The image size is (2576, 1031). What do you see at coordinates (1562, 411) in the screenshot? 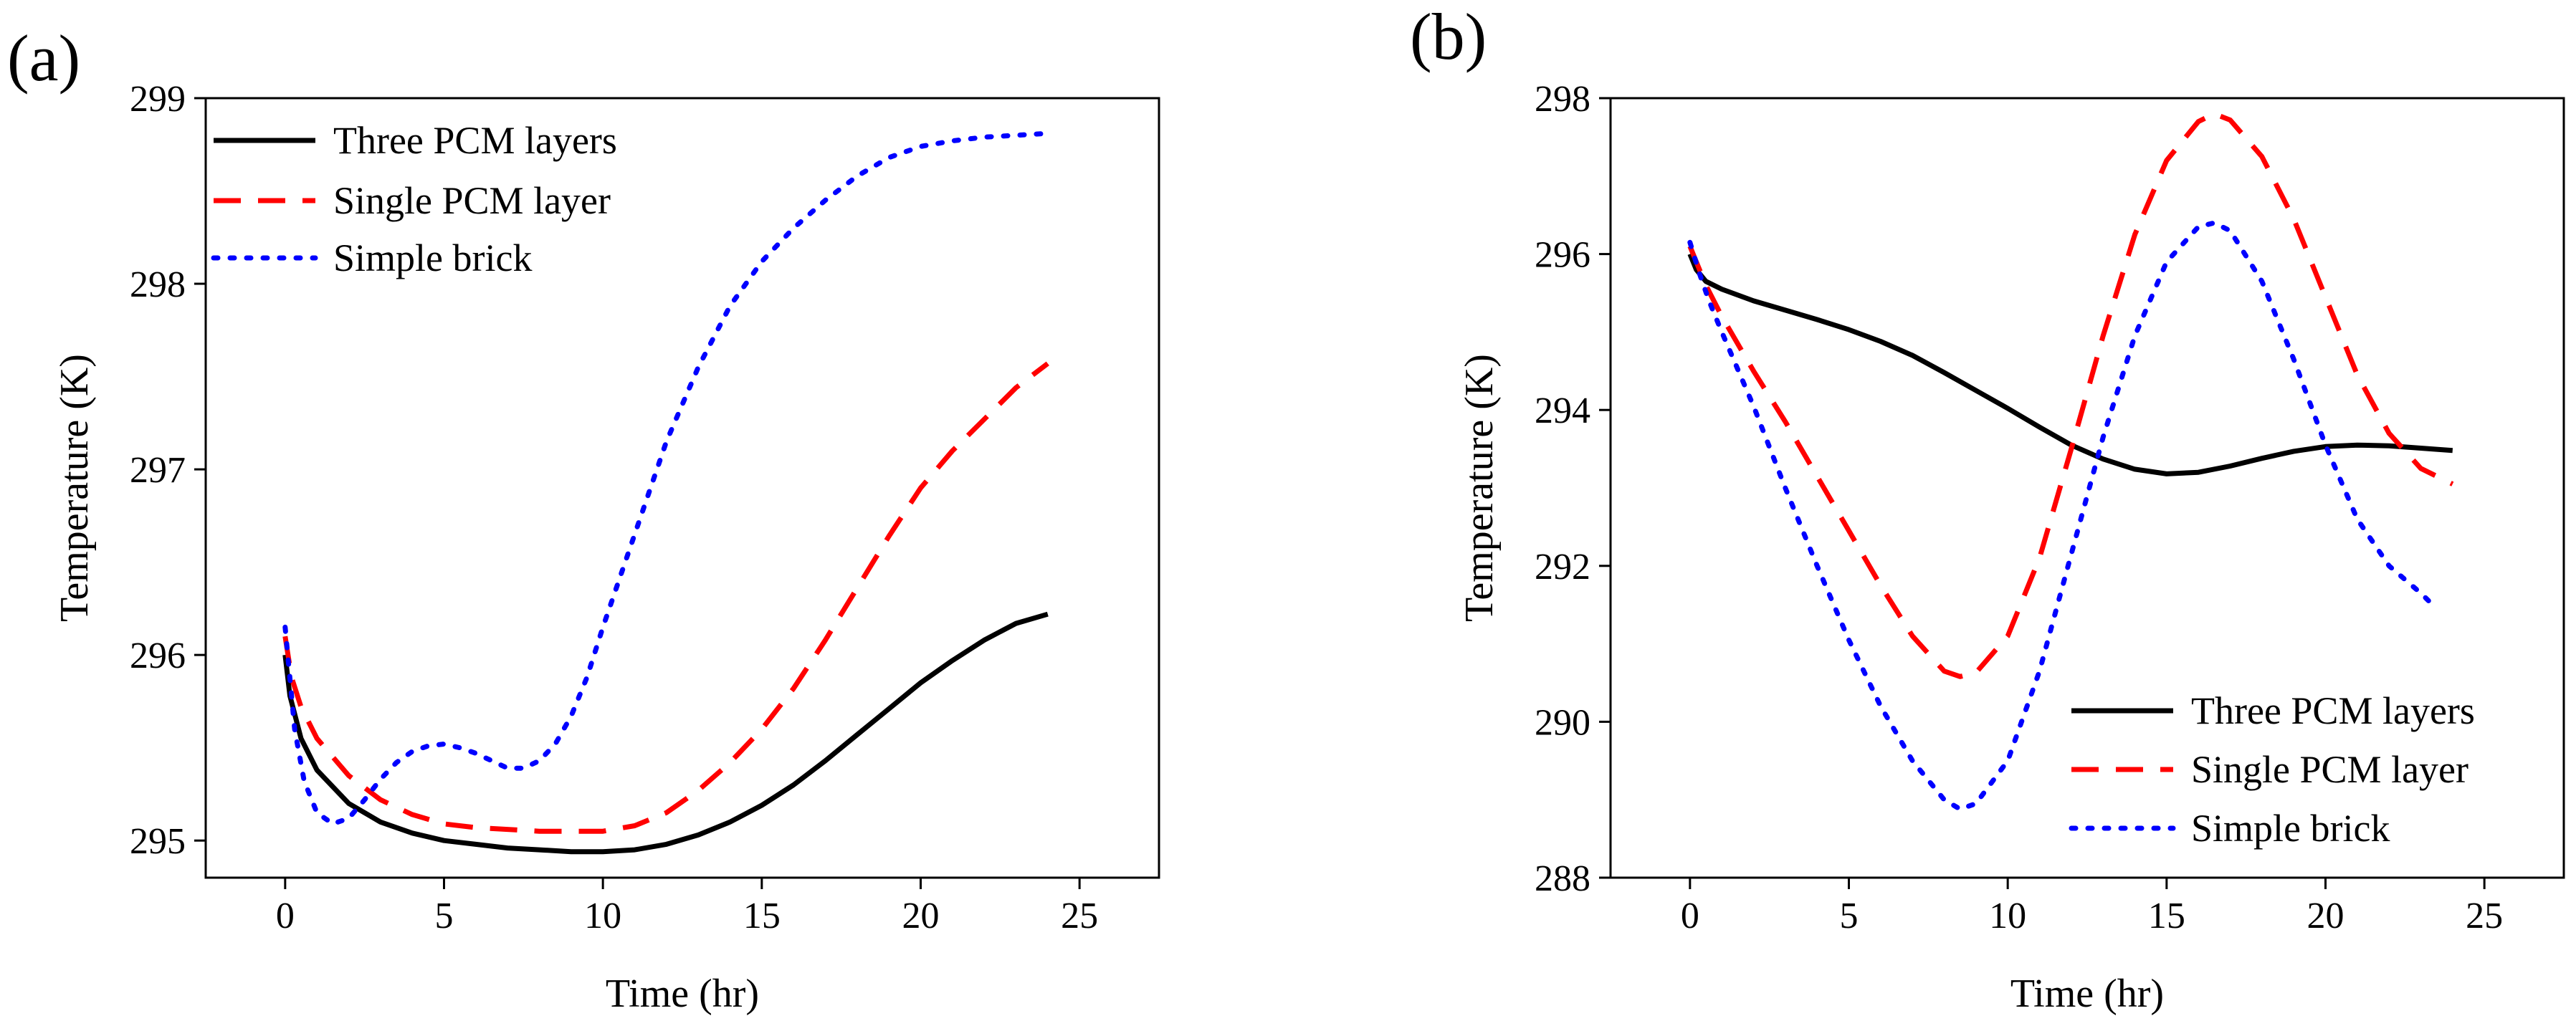
I see `panel-b-y-tick-label: 294` at bounding box center [1562, 411].